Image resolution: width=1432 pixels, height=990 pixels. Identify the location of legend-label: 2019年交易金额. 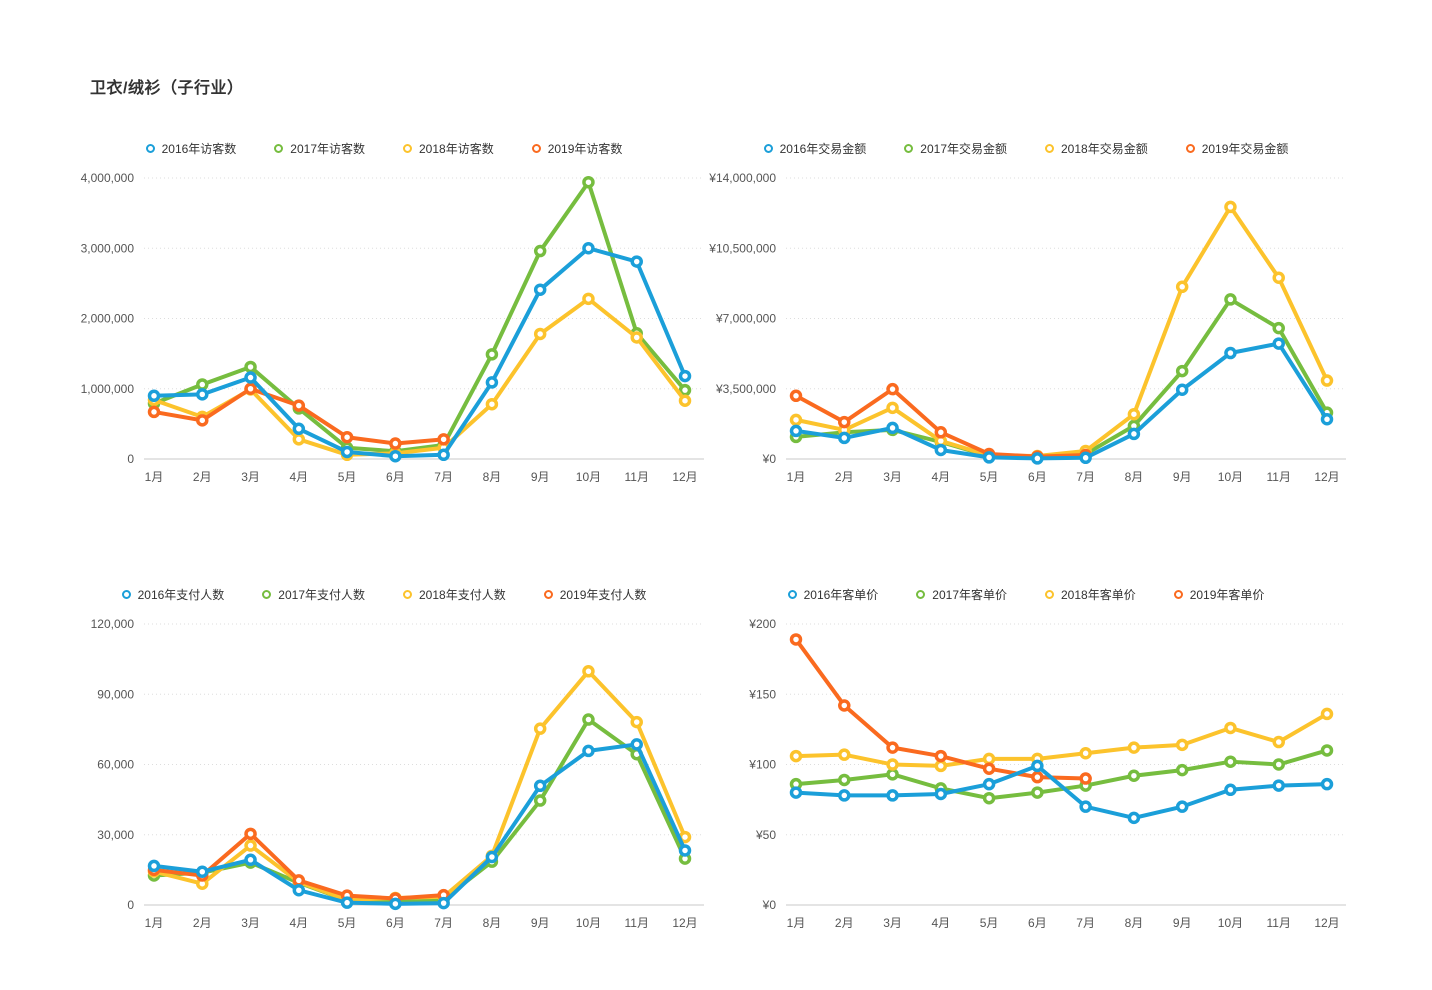
(1245, 148).